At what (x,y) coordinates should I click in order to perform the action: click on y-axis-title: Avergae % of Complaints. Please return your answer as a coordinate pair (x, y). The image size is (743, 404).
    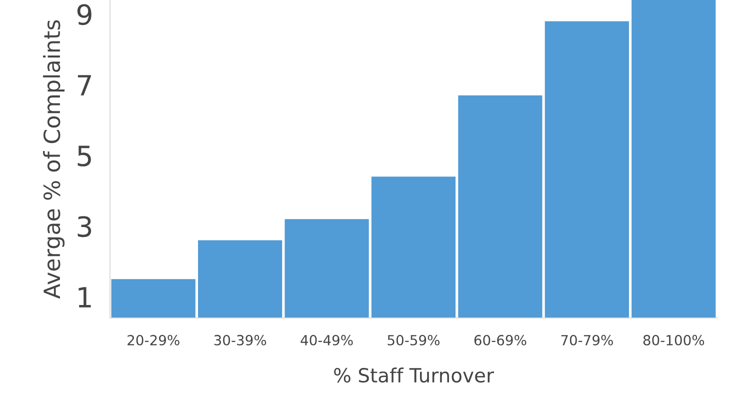
    Looking at the image, I should click on (54, 159).